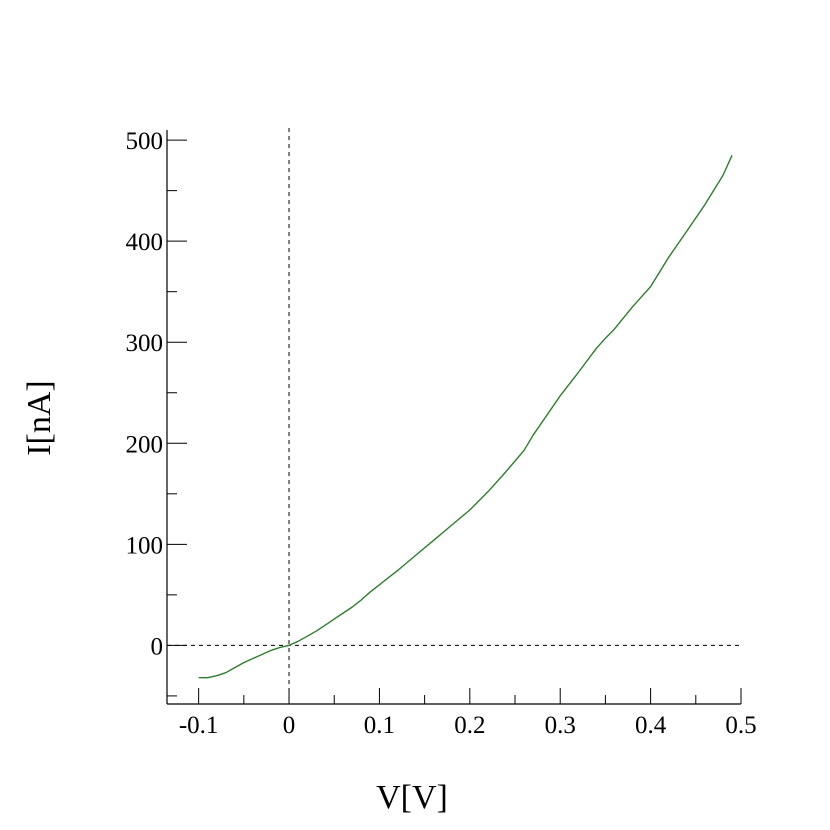  I want to click on x-tick-label: 0, so click(289, 725).